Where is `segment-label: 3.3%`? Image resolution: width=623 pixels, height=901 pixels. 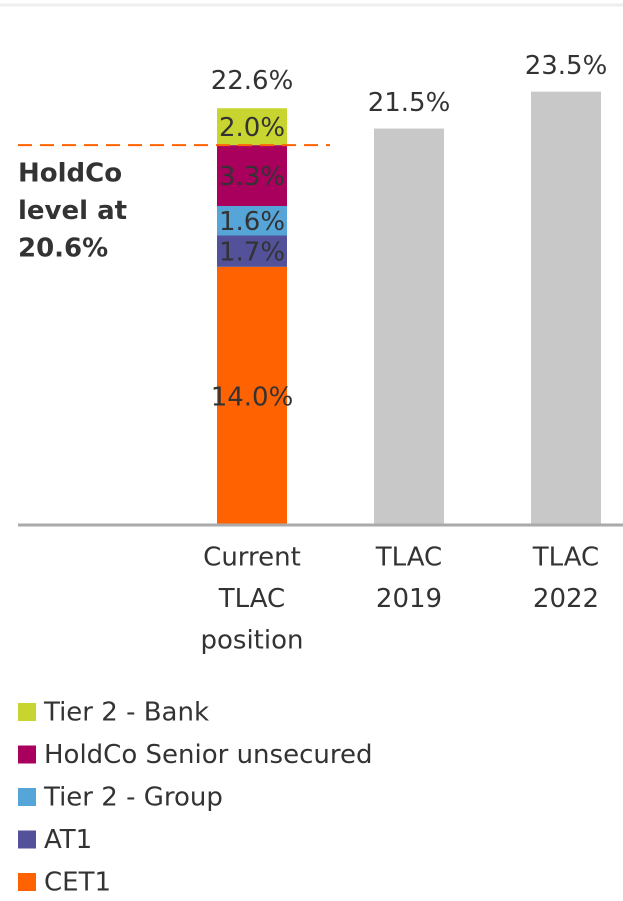 segment-label: 3.3% is located at coordinates (252, 177).